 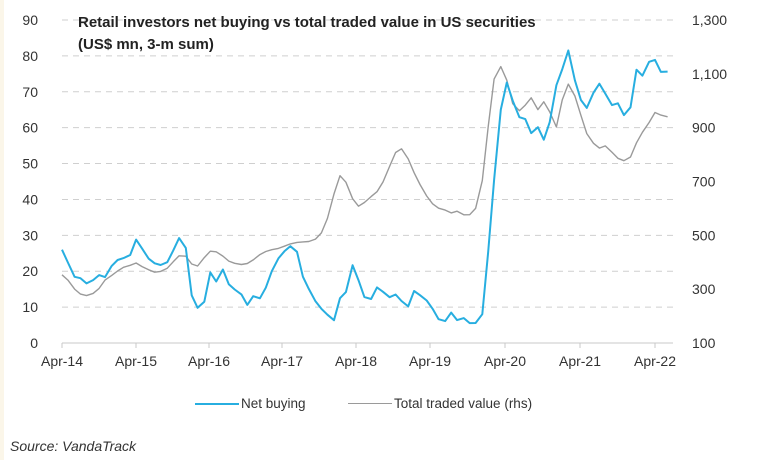 I want to click on x-tick-label: Apr-14, so click(x=62, y=361).